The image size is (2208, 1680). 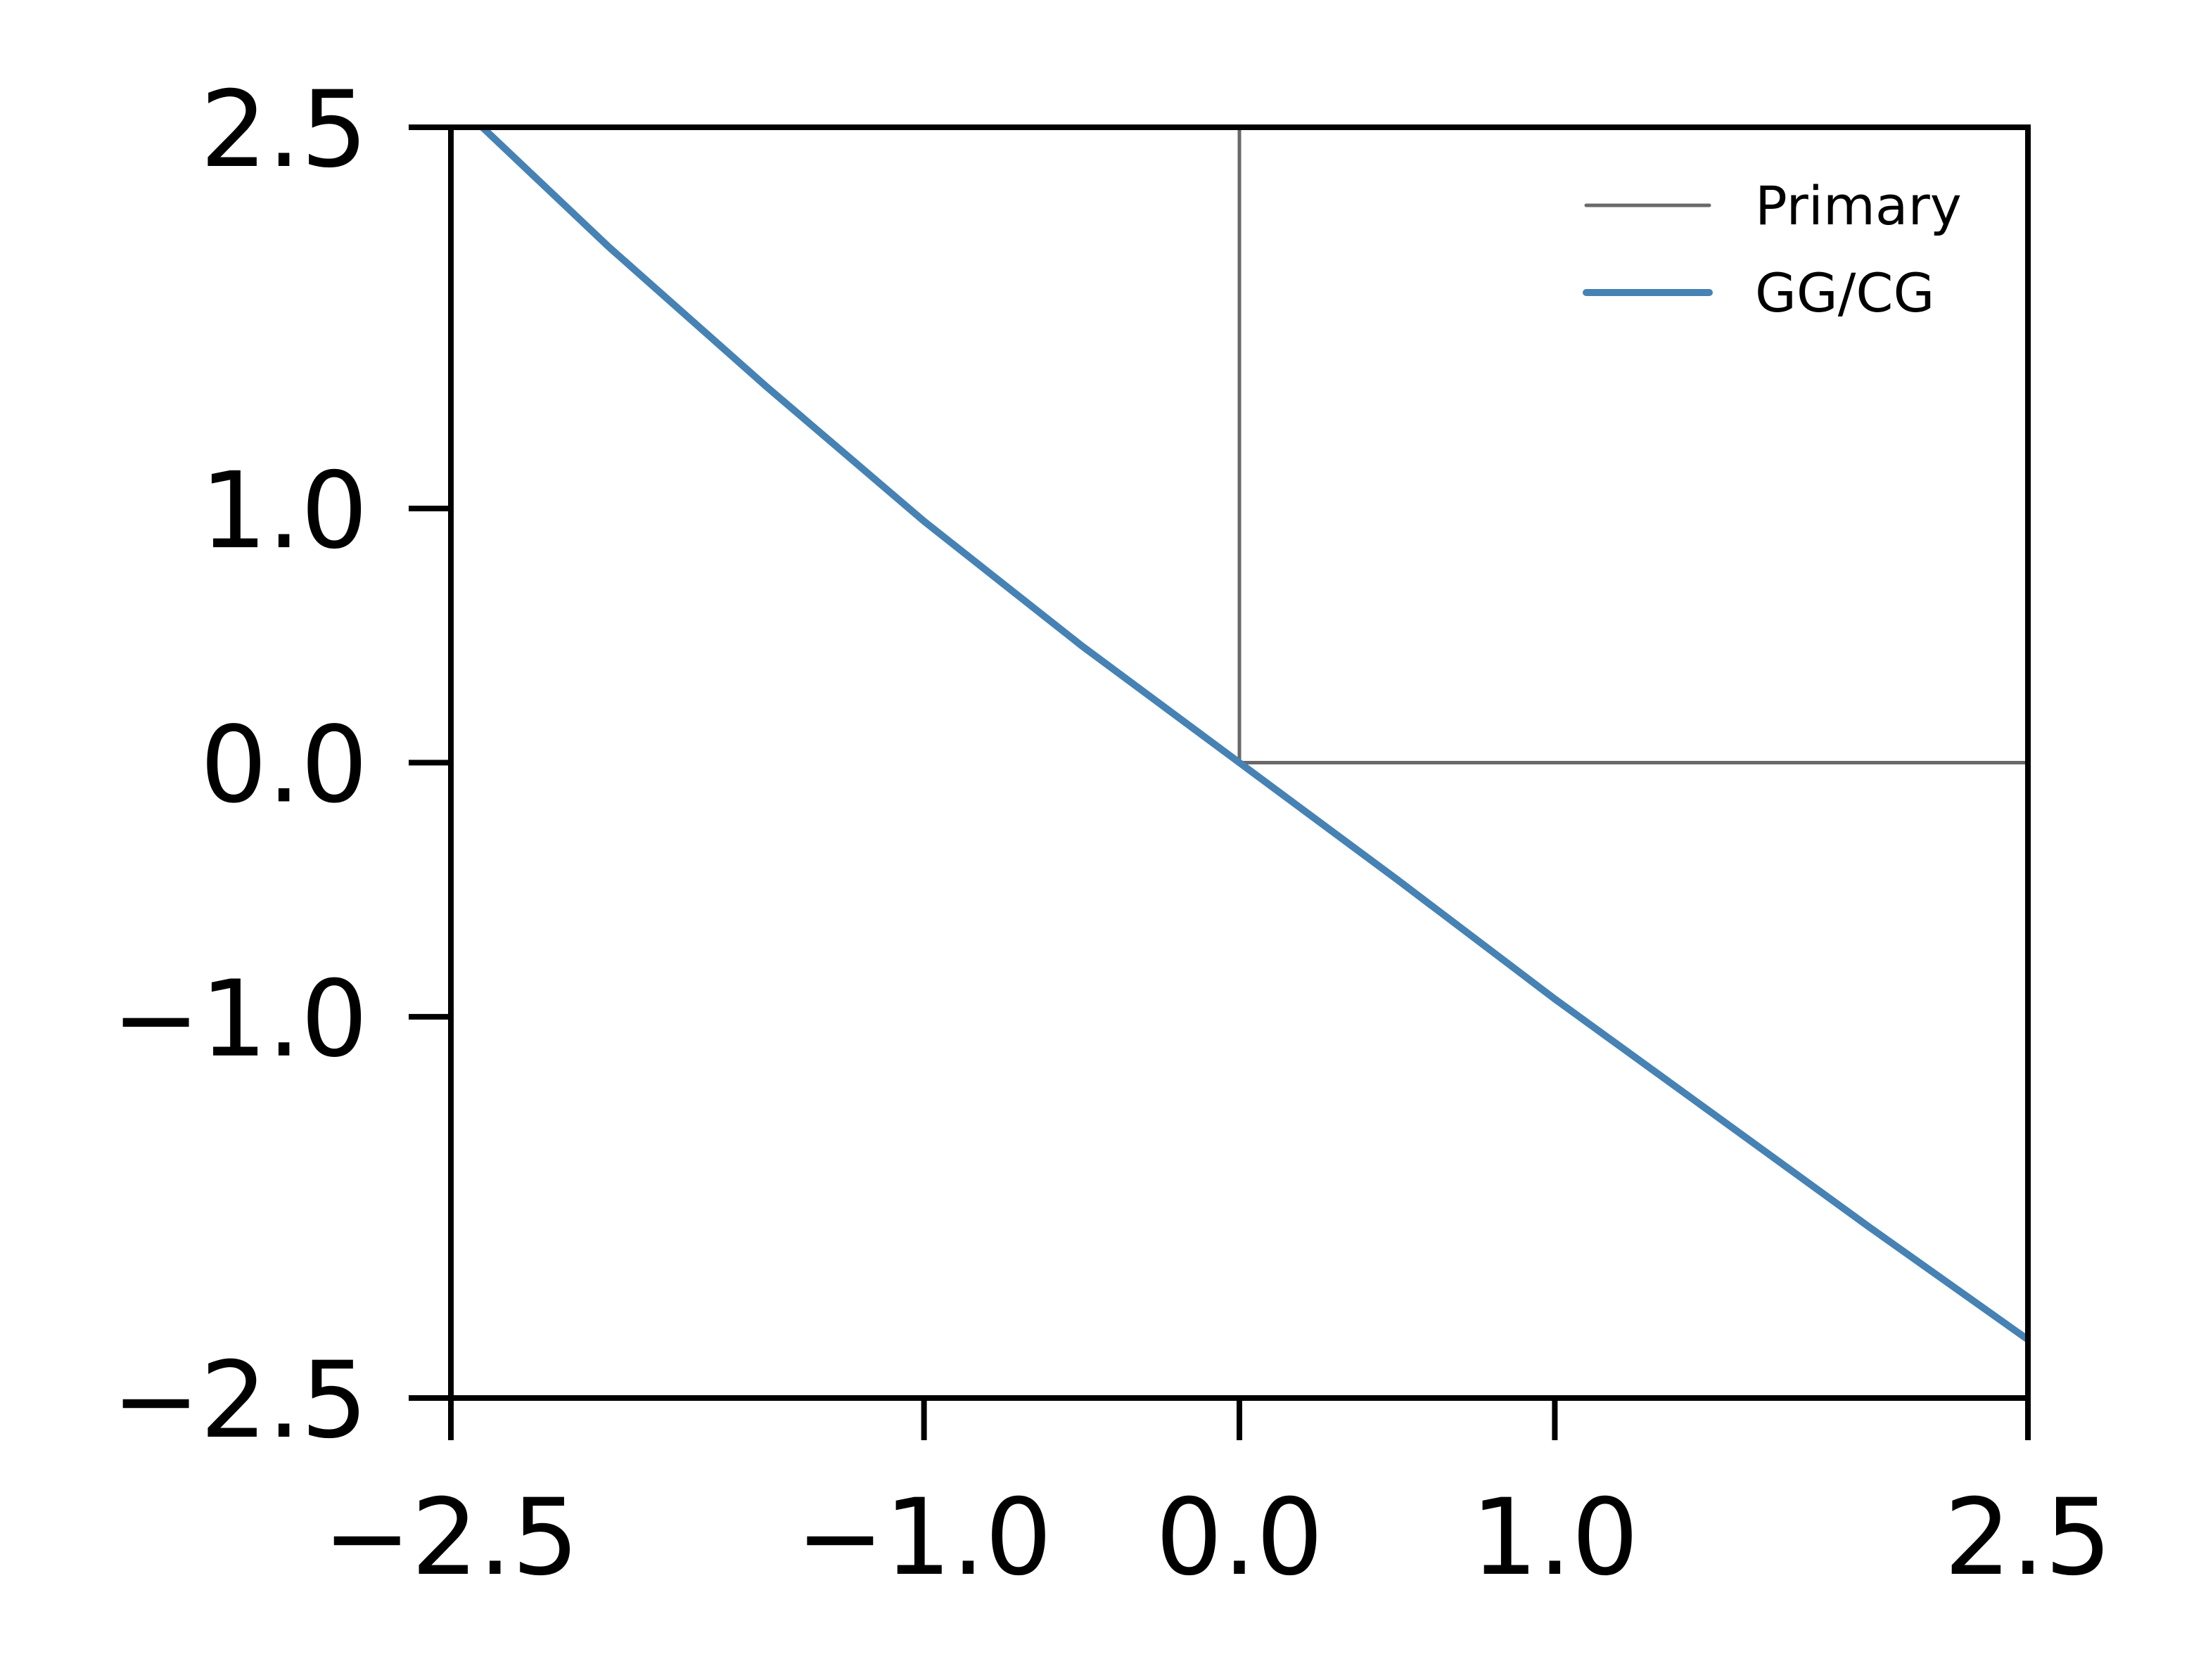 I want to click on y-tick-label: 0.0, so click(x=284, y=766).